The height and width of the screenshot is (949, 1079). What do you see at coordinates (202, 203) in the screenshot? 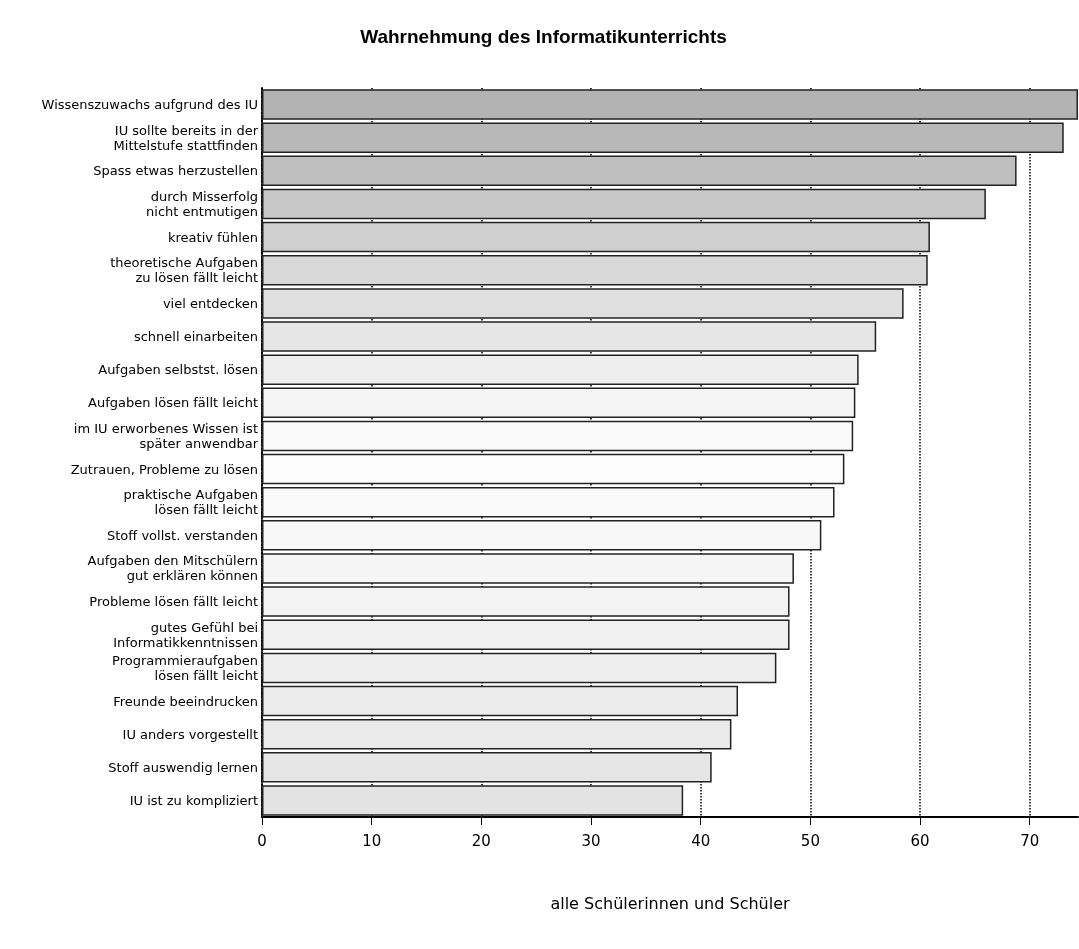
I see `y-tick-label: durch Misserfolg nicht entmutigen` at bounding box center [202, 203].